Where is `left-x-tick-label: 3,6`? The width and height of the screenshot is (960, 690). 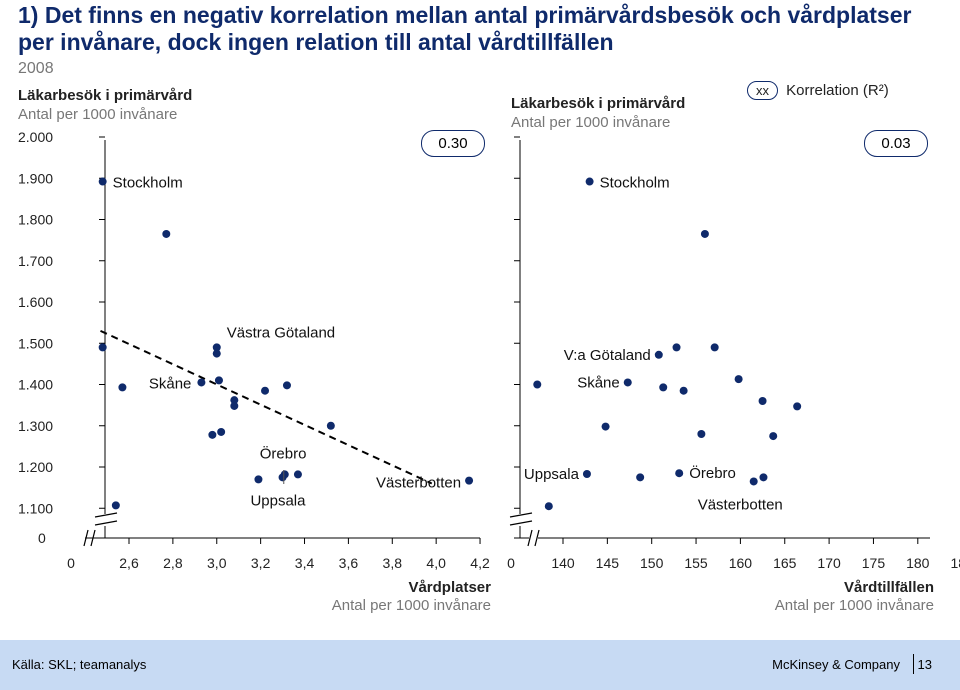 left-x-tick-label: 3,6 is located at coordinates (349, 563).